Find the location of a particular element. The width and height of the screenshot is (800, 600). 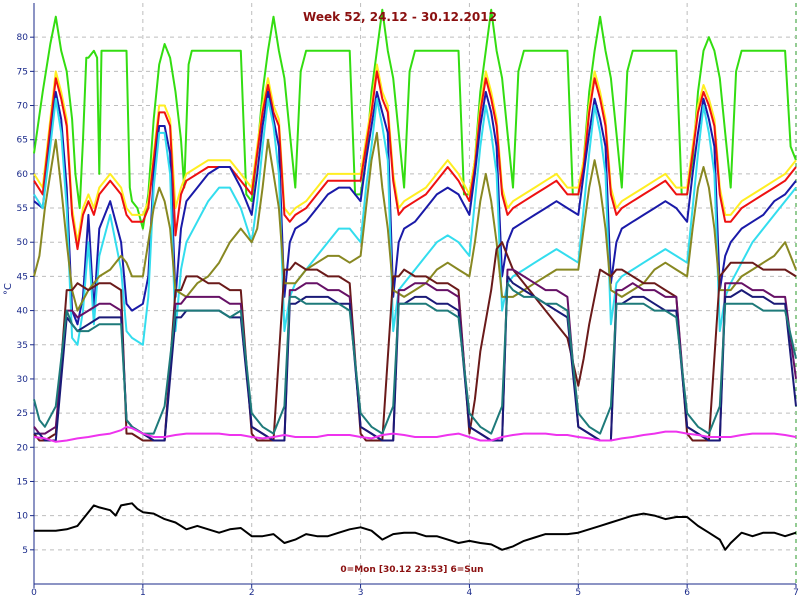

x-tick-label: 7 is located at coordinates (796, 593).